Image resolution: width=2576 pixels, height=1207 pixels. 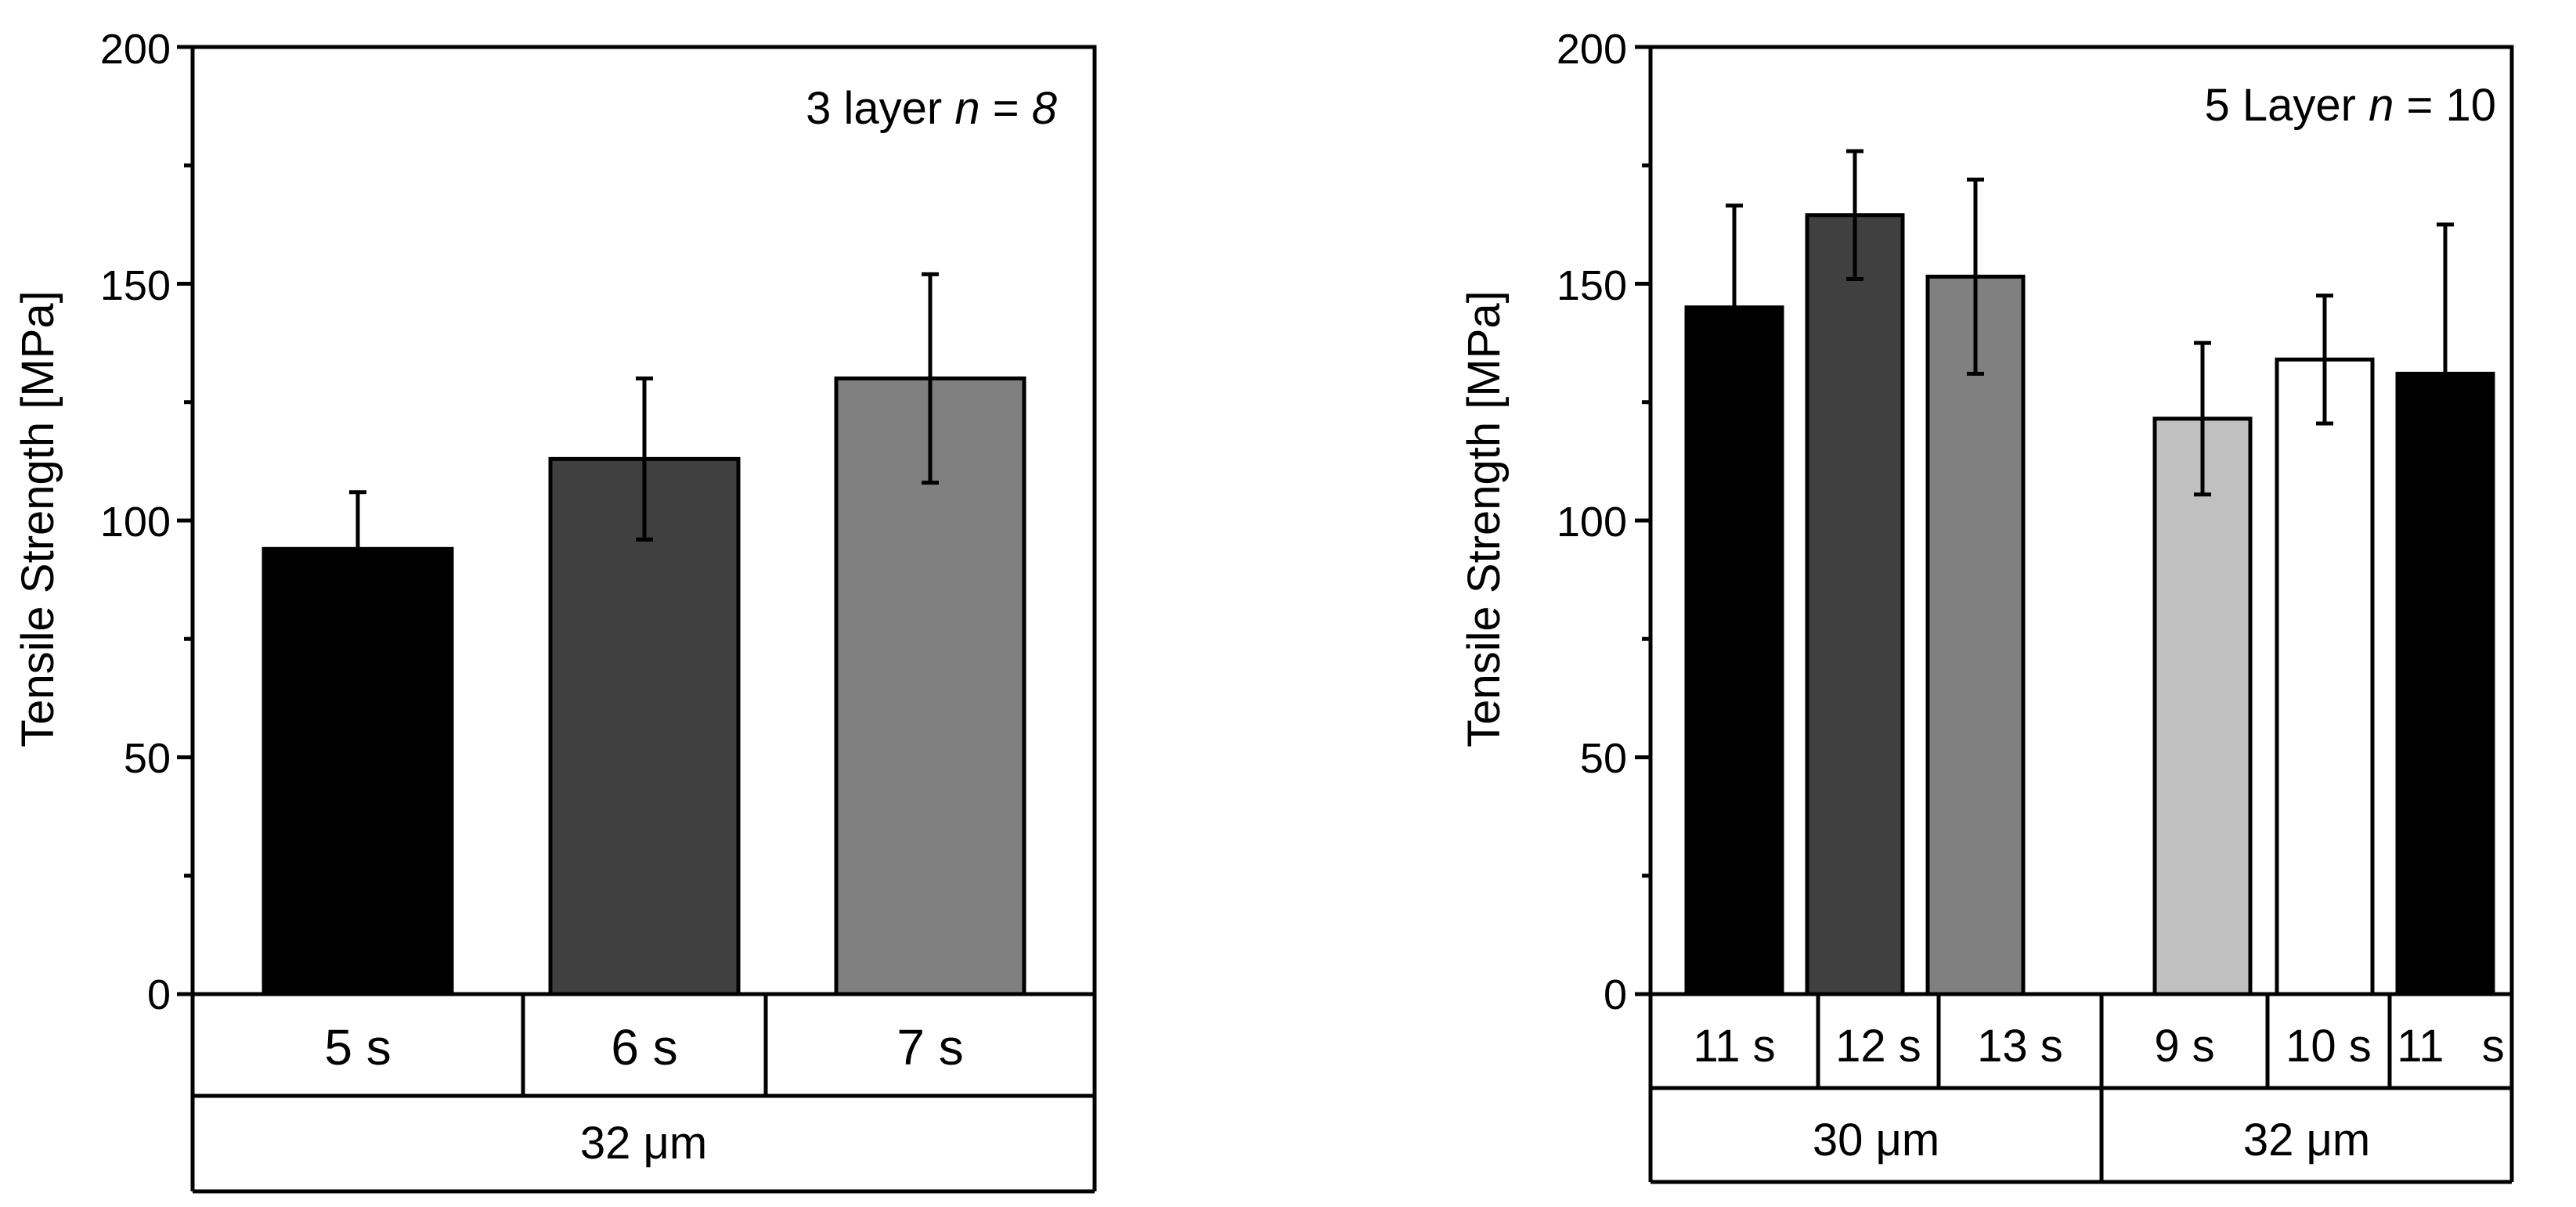 I want to click on left-chart-y-ticks, so click(x=185, y=520).